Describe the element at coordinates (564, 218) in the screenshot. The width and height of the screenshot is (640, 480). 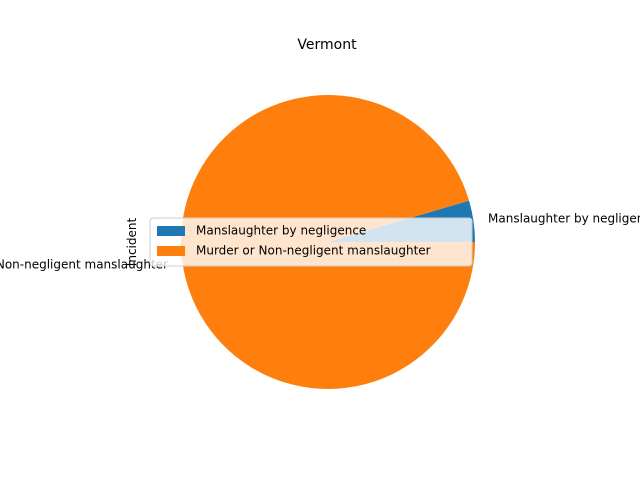
I see `slice-label-manslaughter-by-negligence: Manslaughter by negligence` at that location.